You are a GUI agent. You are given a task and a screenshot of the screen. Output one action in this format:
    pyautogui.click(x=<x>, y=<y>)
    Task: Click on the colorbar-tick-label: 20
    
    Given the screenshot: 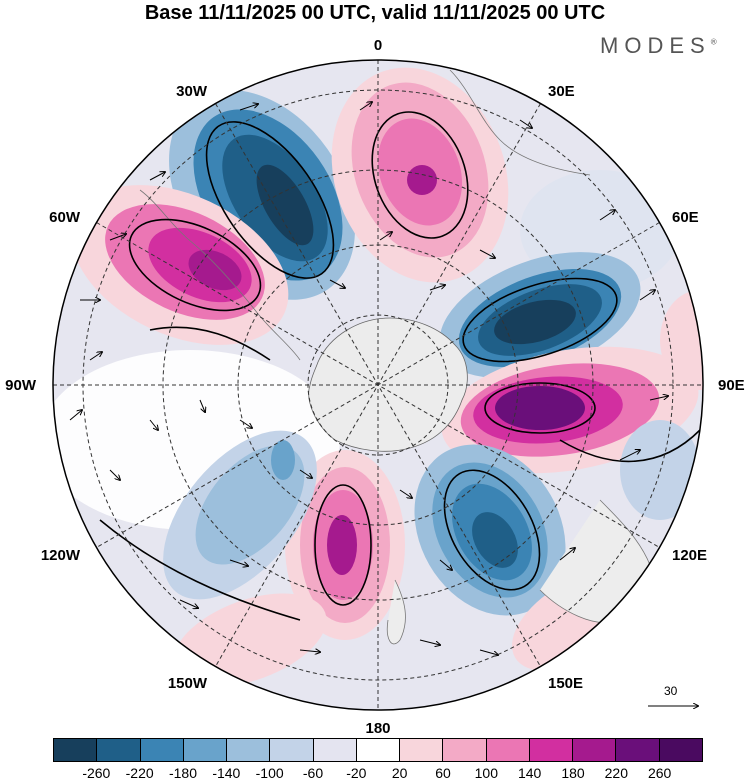 What is the action you would take?
    pyautogui.click(x=399, y=773)
    